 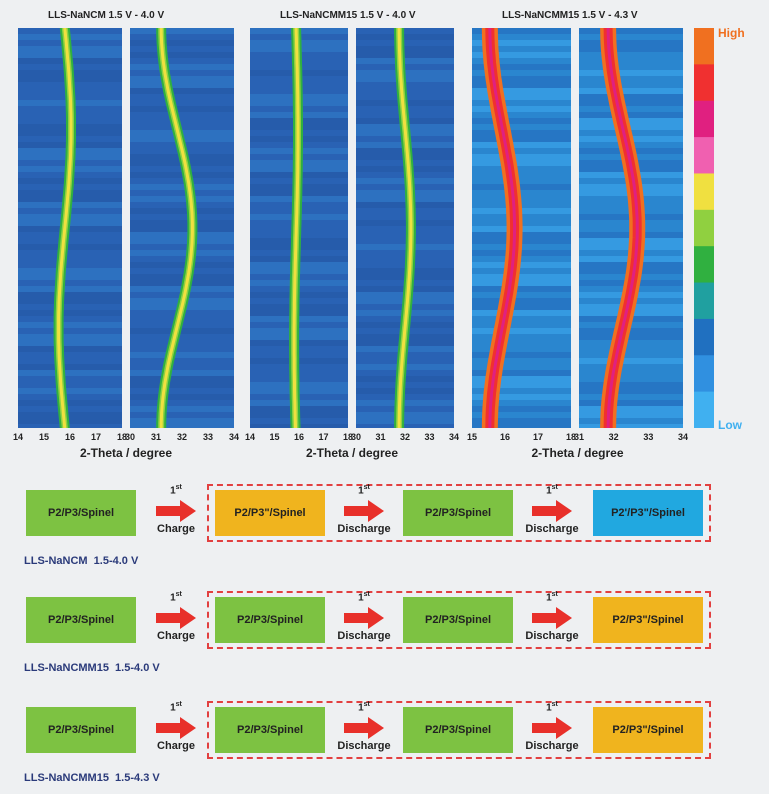 What do you see at coordinates (92, 668) in the screenshot?
I see `sample-condition-label: LLS-NaNCMM15 1.5-4.0 V` at bounding box center [92, 668].